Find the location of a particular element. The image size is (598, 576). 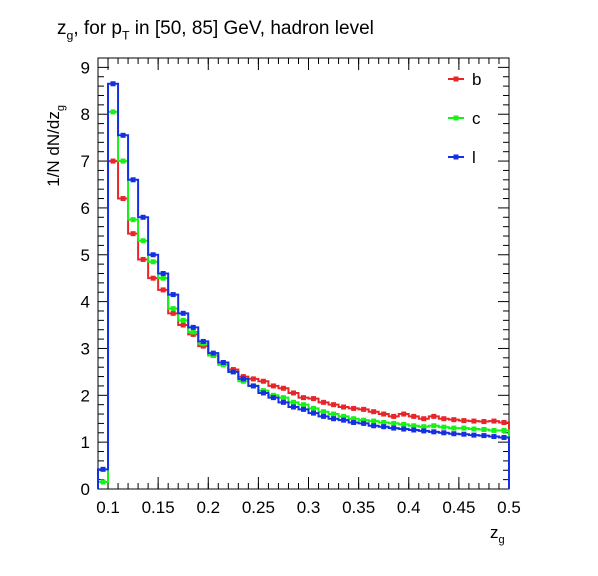

y-tick-label: 2 is located at coordinates (85, 395).